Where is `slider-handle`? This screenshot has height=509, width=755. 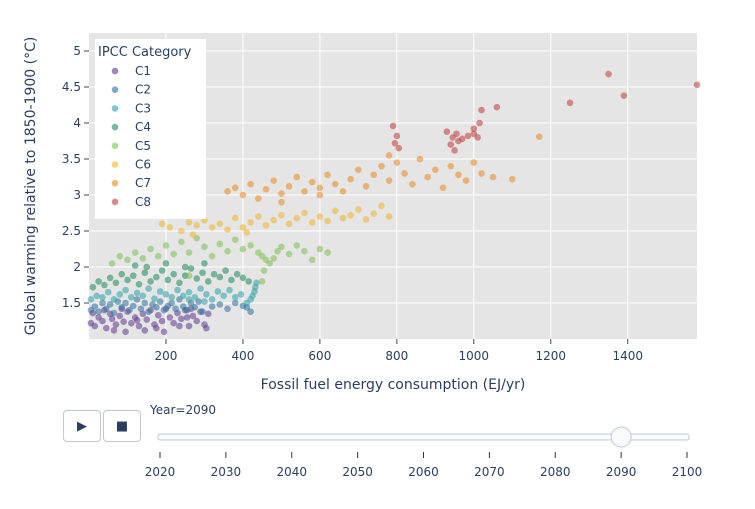 slider-handle is located at coordinates (621, 437).